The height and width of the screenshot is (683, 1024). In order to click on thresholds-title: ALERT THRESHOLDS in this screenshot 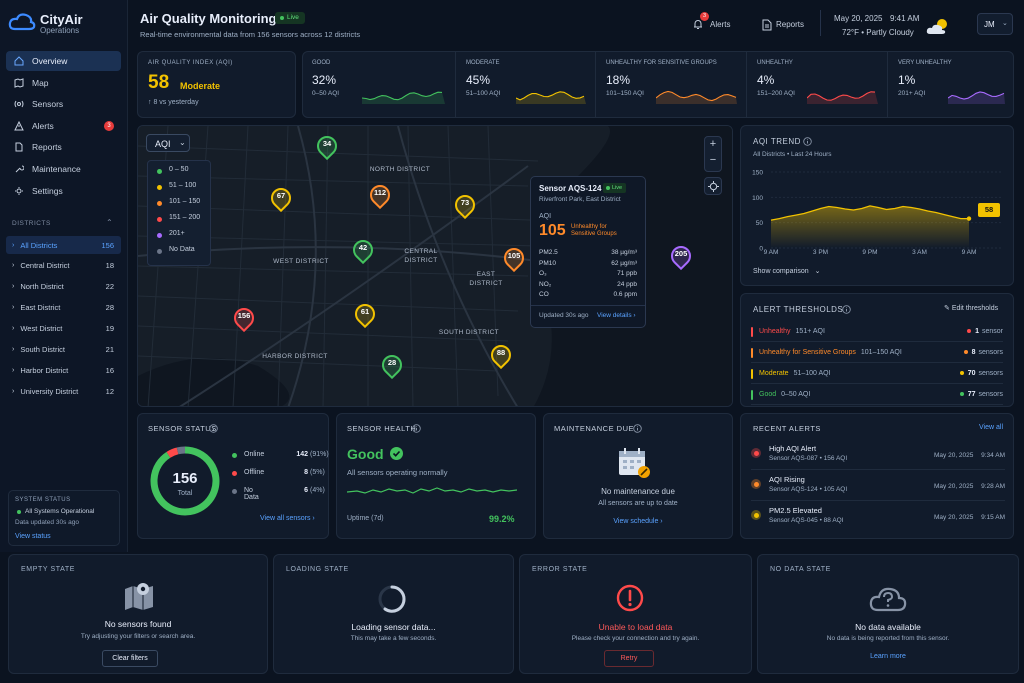, I will do `click(798, 309)`.